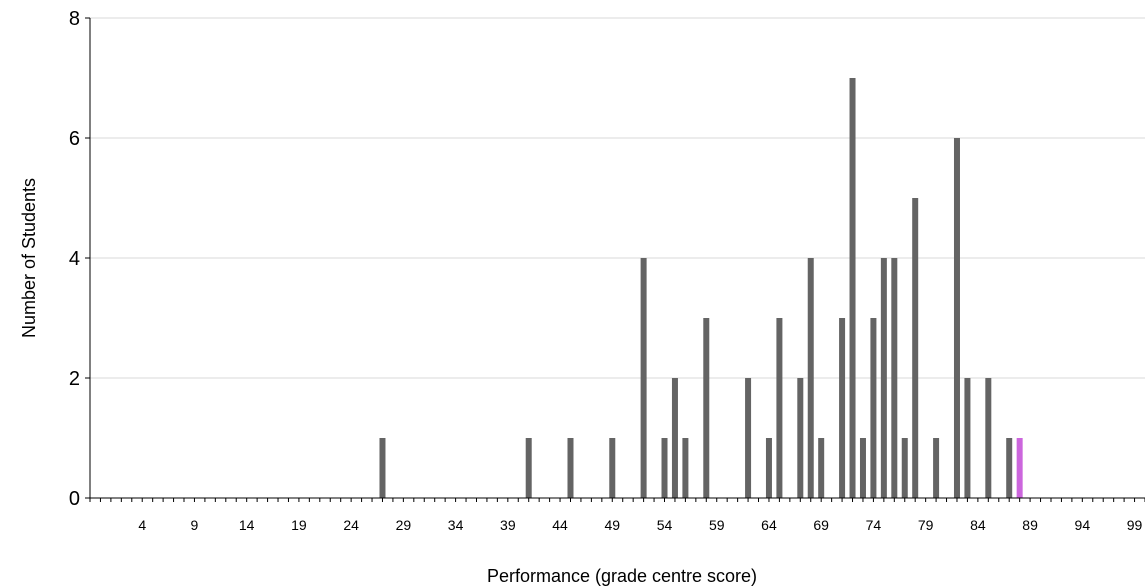 Image resolution: width=1145 pixels, height=588 pixels. I want to click on x-tick-label-19: 19, so click(299, 525).